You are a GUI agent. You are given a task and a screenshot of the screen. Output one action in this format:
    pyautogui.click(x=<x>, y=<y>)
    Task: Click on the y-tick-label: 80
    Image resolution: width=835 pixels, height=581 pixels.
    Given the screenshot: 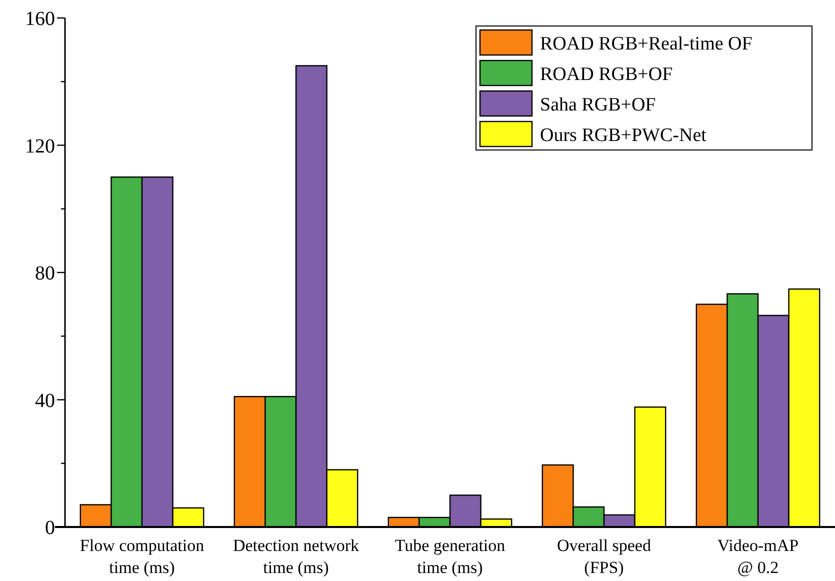 What is the action you would take?
    pyautogui.click(x=45, y=273)
    